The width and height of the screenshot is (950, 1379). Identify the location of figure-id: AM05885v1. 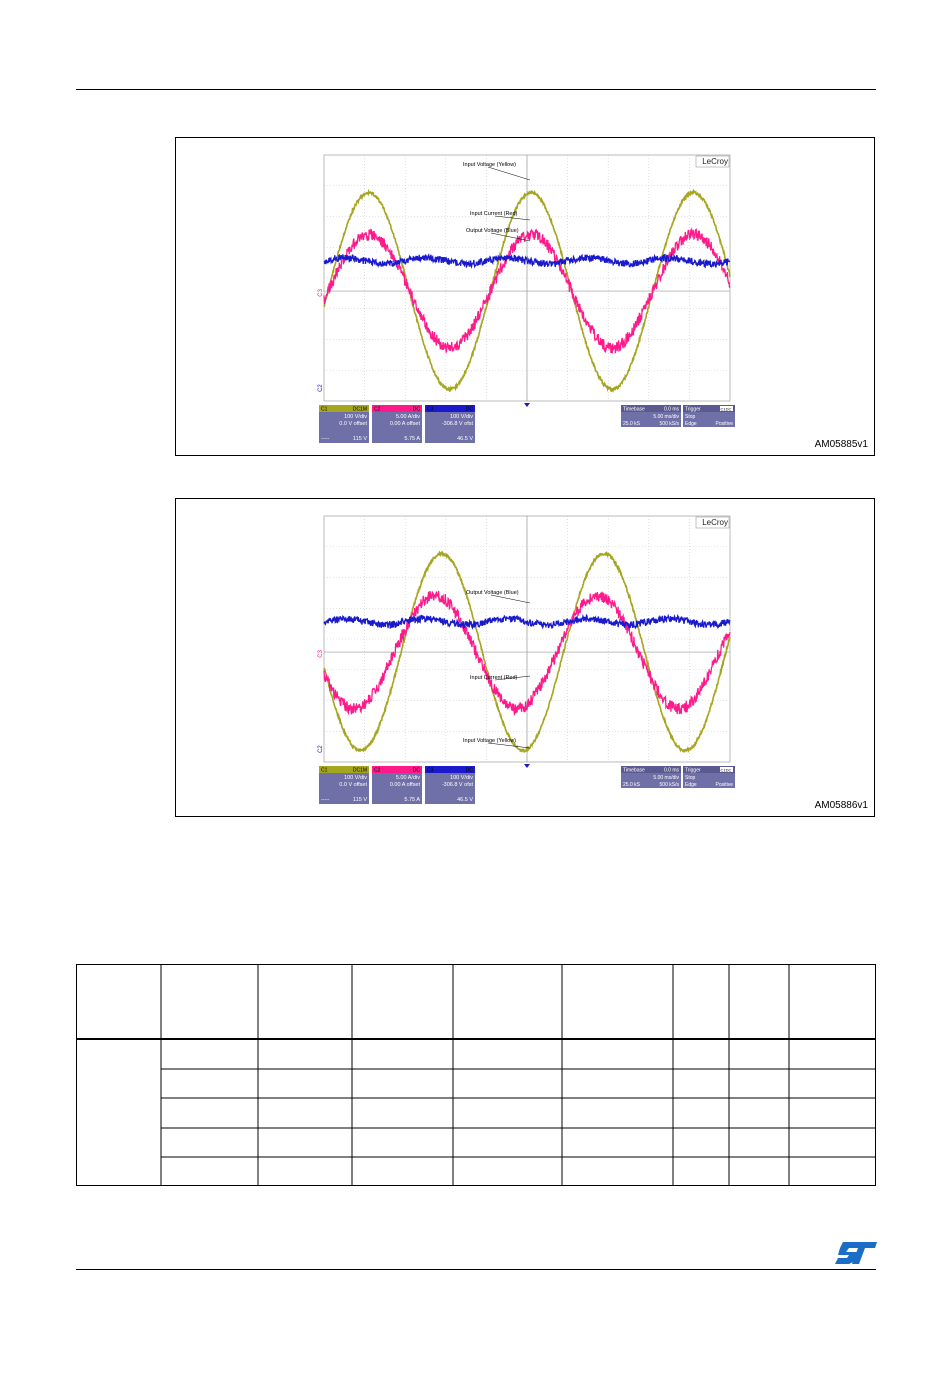
(841, 444).